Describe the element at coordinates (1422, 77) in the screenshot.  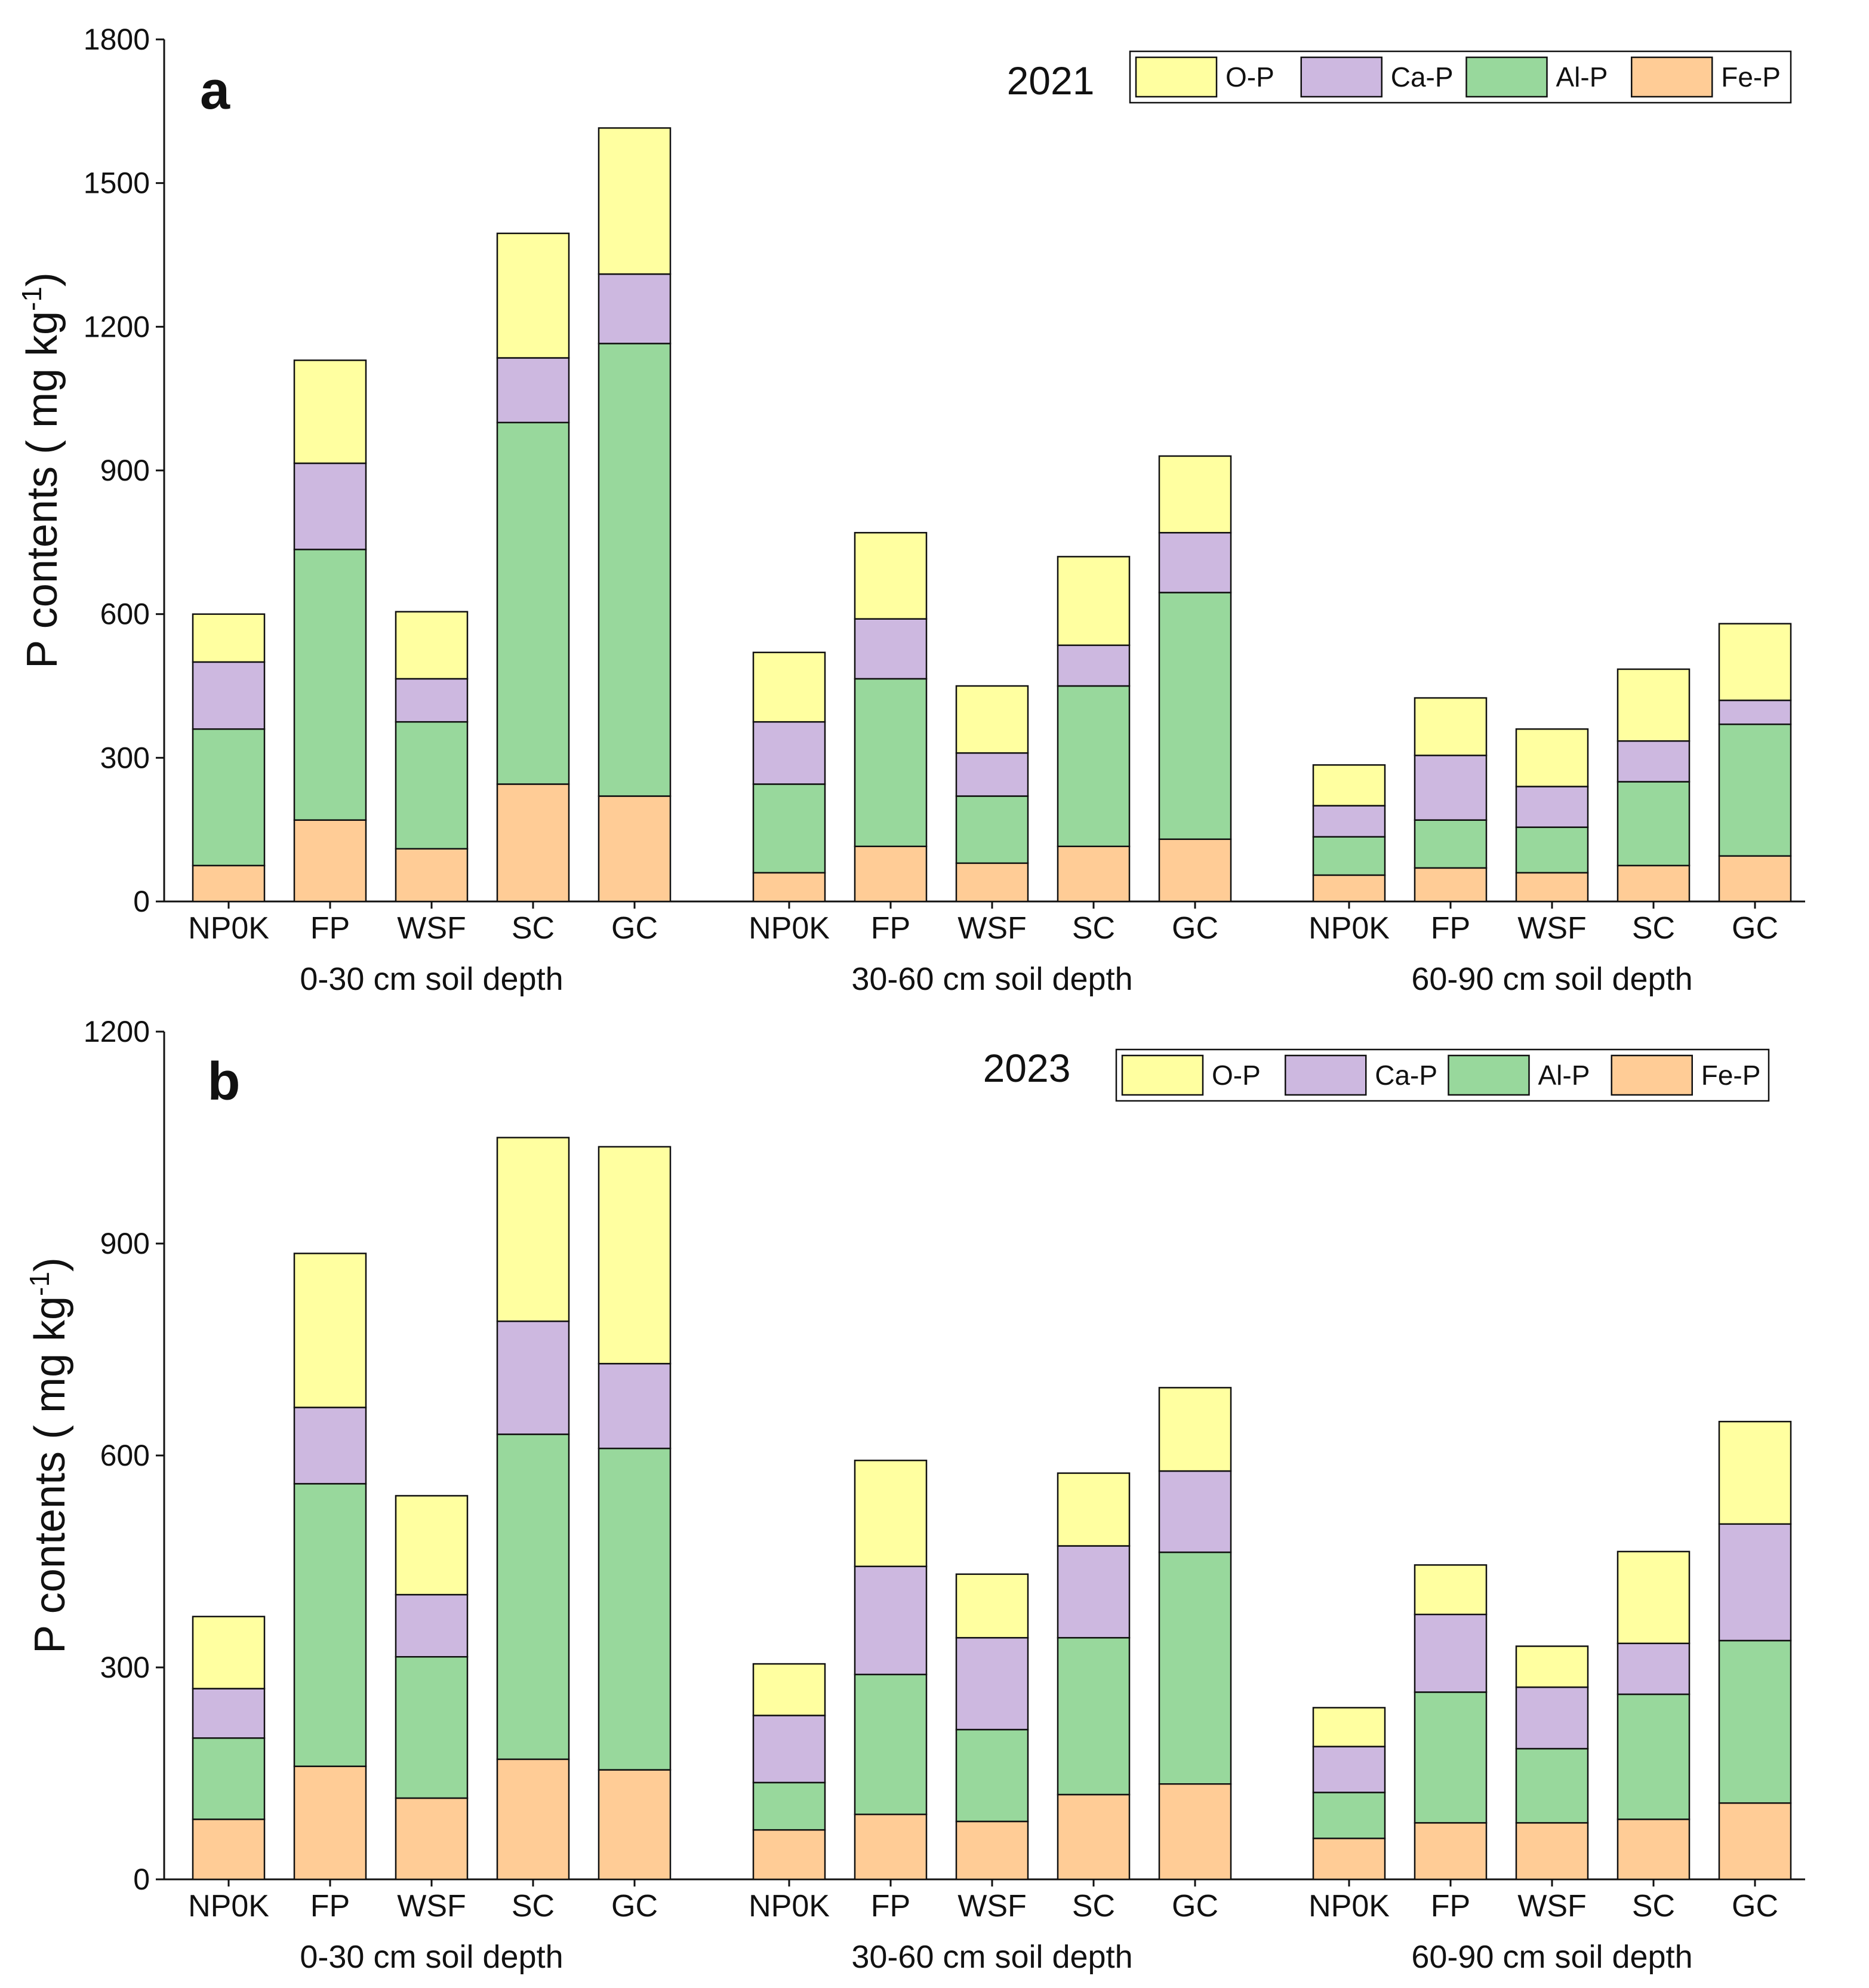
I see `legend-label: Ca-P` at that location.